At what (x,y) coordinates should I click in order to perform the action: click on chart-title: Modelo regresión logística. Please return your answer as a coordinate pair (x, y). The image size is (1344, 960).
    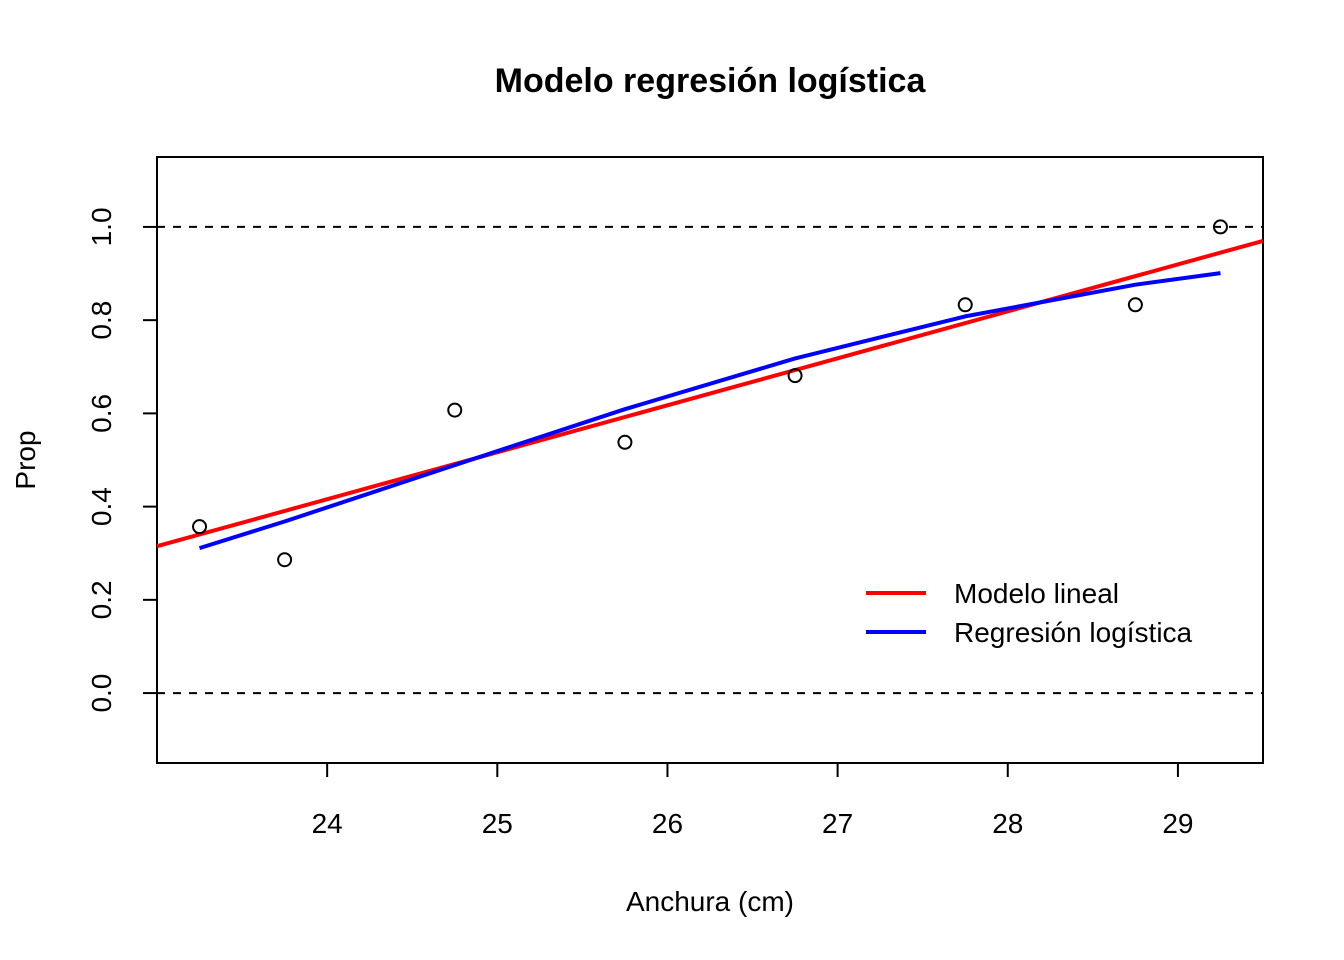
    Looking at the image, I should click on (711, 81).